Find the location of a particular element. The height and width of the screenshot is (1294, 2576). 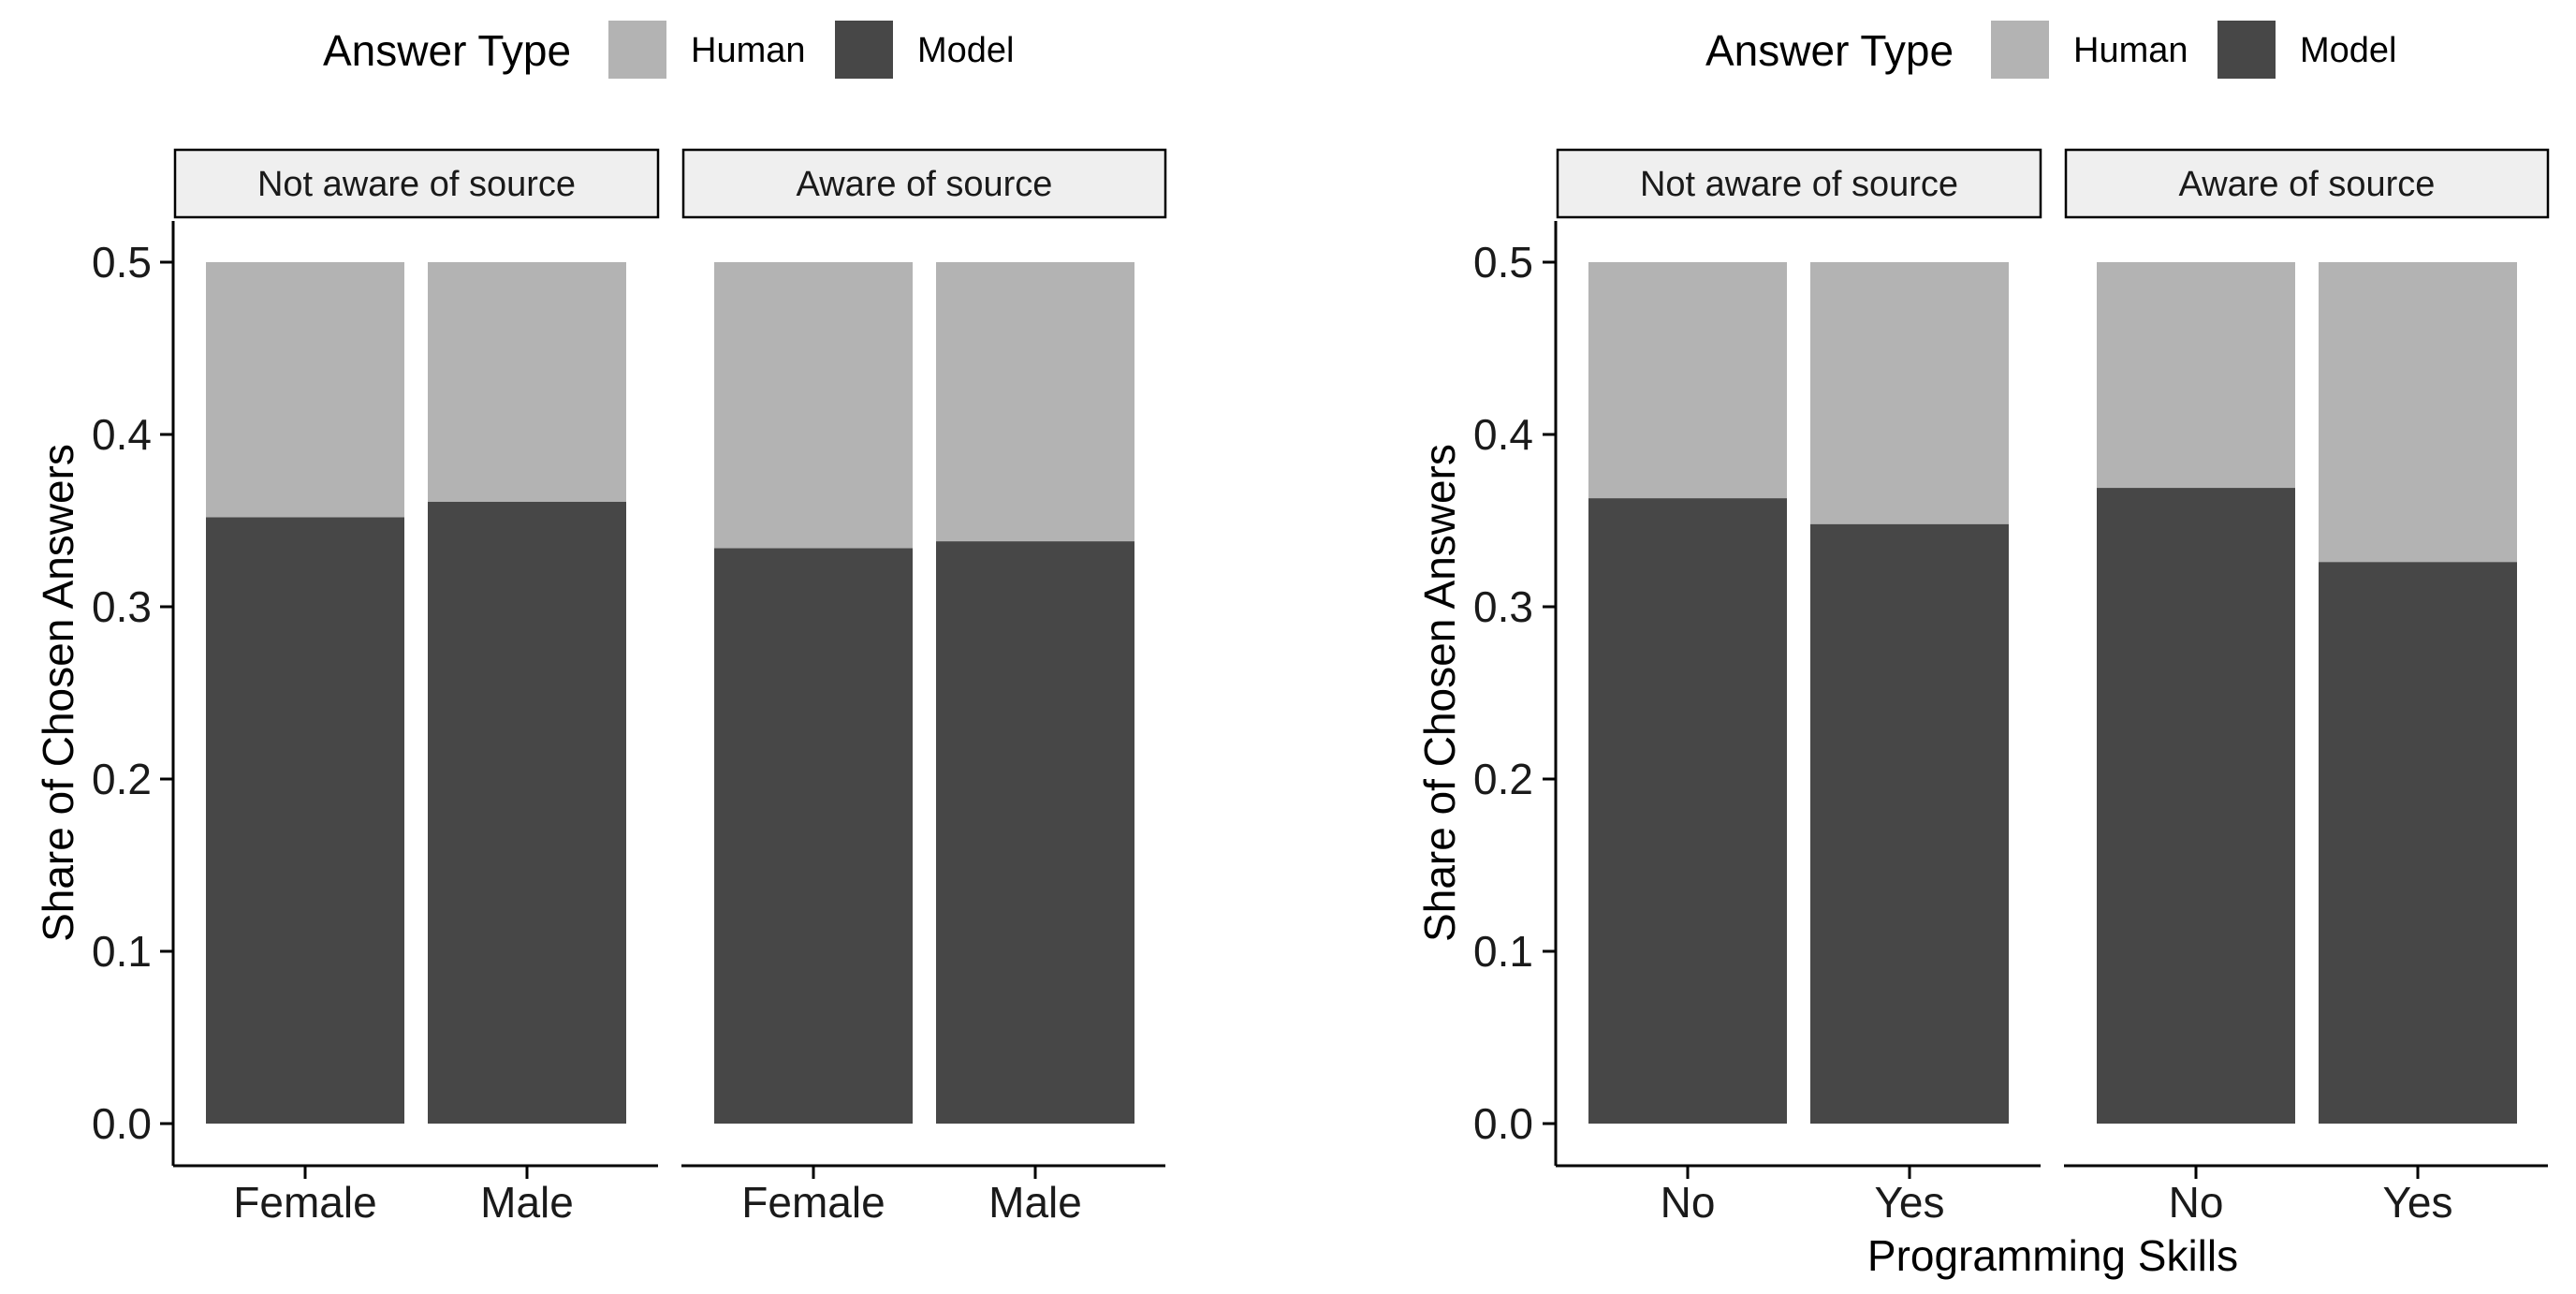

x-axis-title: Programming Skills is located at coordinates (2052, 1255).